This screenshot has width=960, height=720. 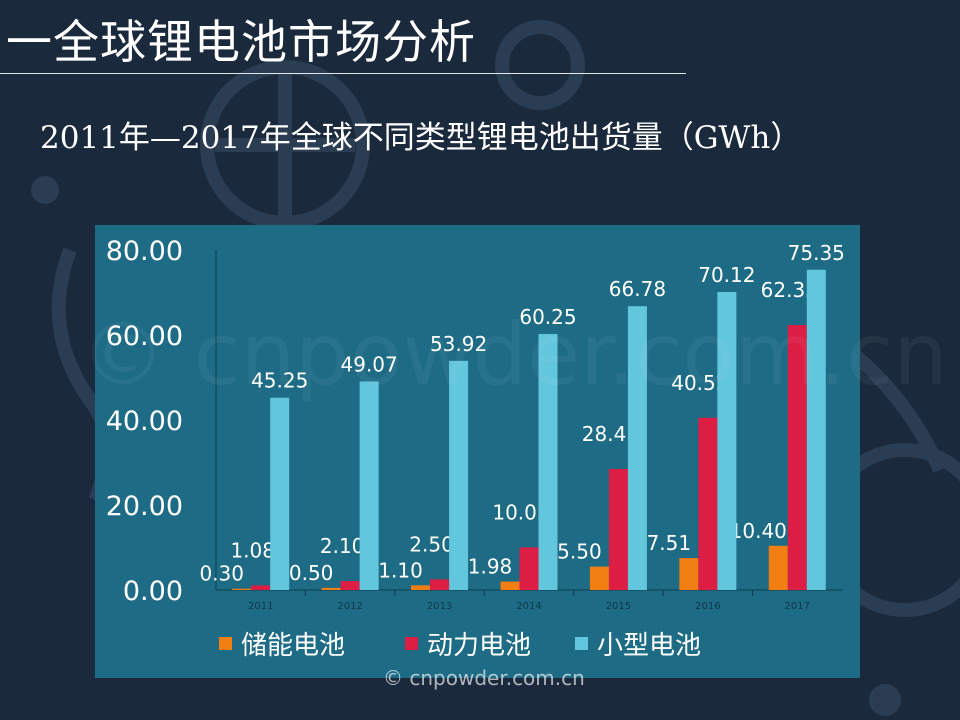 What do you see at coordinates (528, 606) in the screenshot?
I see `x-tick-label: 2014` at bounding box center [528, 606].